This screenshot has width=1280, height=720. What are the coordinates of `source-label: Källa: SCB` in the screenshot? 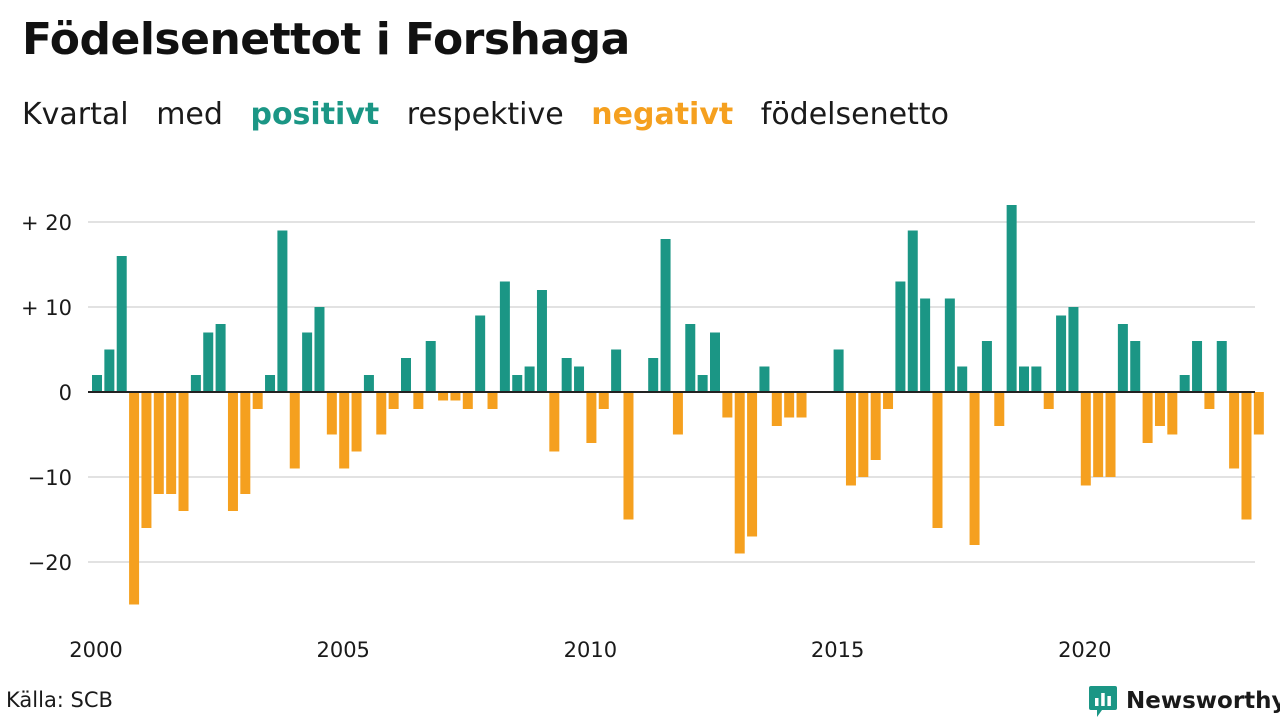 It's located at (59, 700).